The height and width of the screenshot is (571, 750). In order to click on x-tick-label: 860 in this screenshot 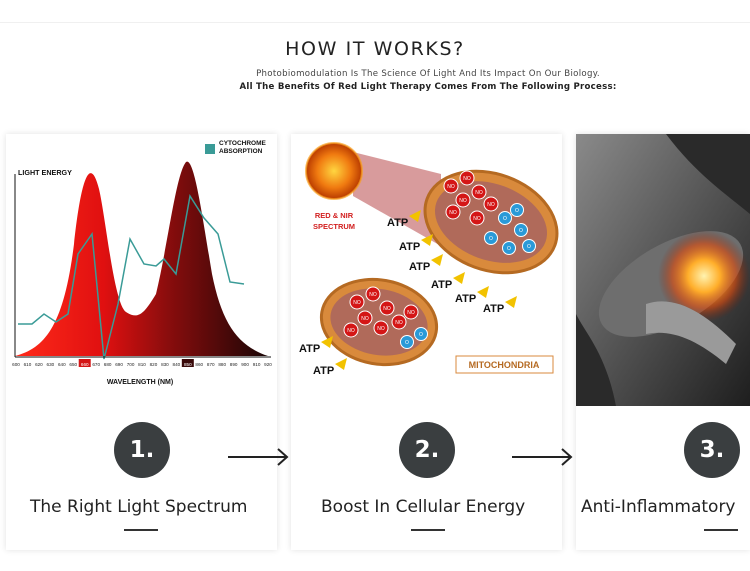, I will do `click(199, 364)`.